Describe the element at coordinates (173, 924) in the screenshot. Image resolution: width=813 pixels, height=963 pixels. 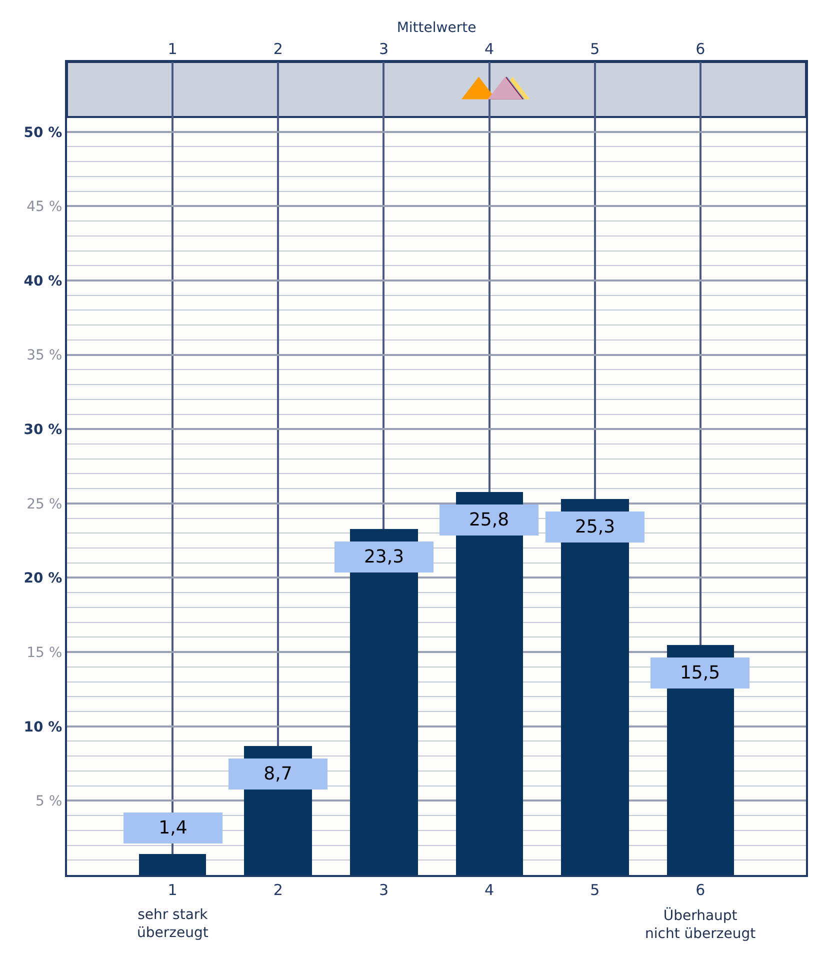
I see `text: sehr stark überzeugt` at that location.